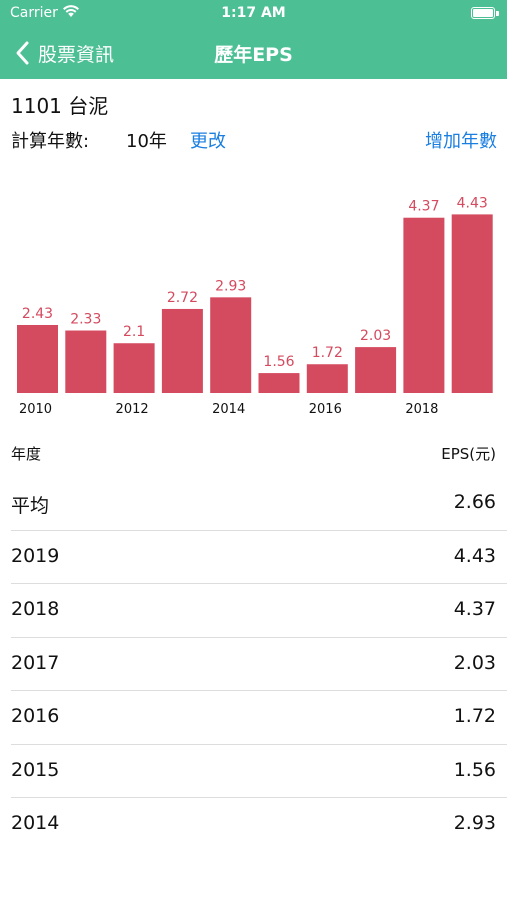  What do you see at coordinates (132, 409) in the screenshot?
I see `x-tick-label: 2012` at bounding box center [132, 409].